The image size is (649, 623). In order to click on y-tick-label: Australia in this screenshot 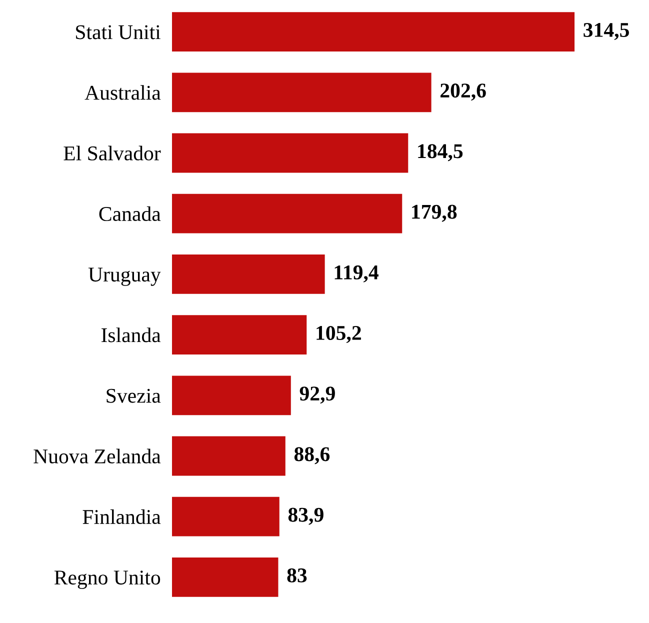, I will do `click(122, 92)`.